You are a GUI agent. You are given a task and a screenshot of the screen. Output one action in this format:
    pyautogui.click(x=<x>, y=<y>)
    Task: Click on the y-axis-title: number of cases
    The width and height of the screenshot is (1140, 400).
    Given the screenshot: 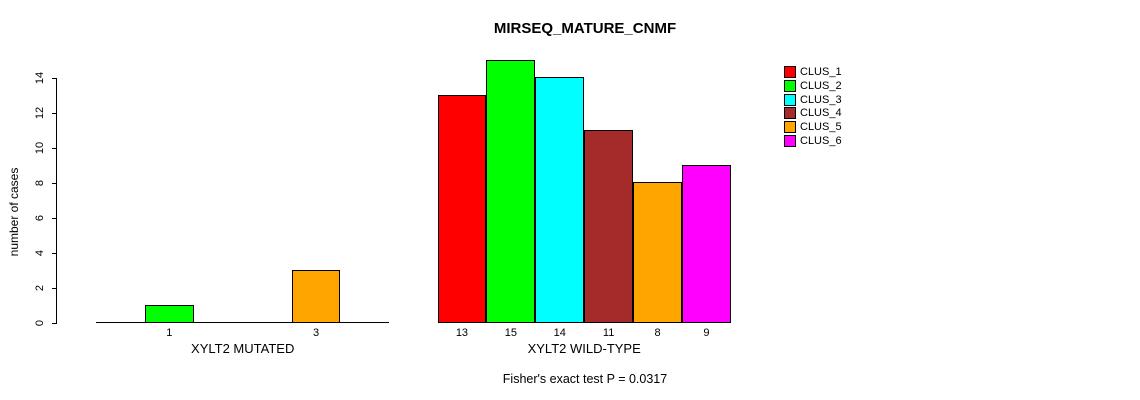 What is the action you would take?
    pyautogui.click(x=14, y=212)
    